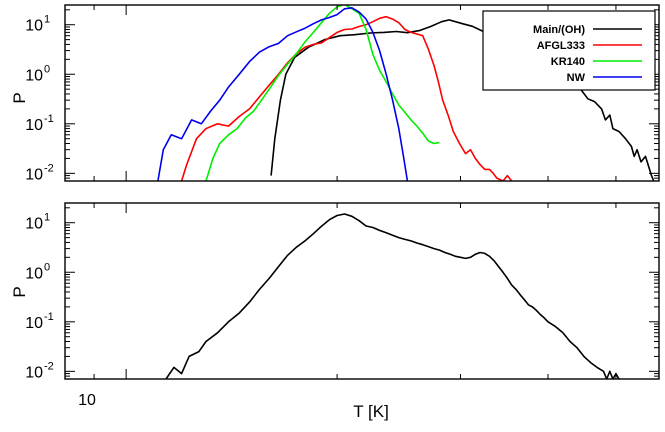 This screenshot has width=665, height=432. I want to click on bottom-y-tick-exponent-0: 0, so click(47, 267).